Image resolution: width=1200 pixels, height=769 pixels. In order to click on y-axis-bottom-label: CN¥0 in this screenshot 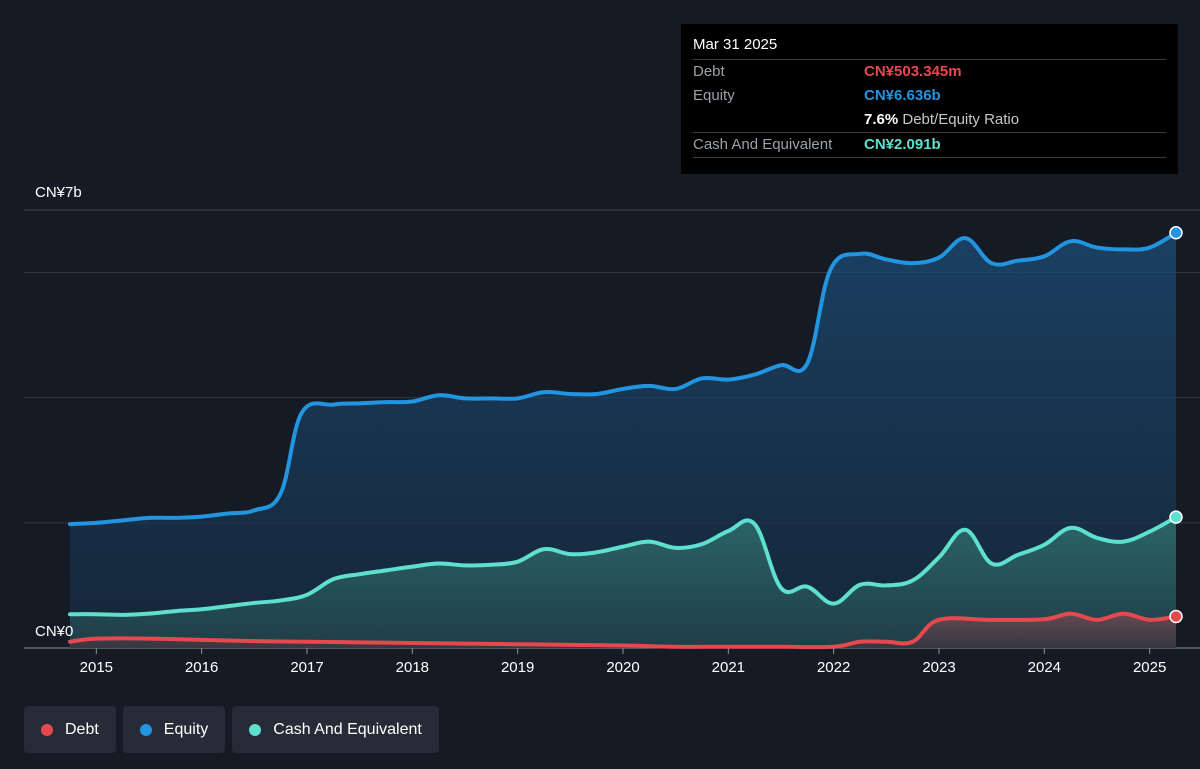, I will do `click(54, 631)`.